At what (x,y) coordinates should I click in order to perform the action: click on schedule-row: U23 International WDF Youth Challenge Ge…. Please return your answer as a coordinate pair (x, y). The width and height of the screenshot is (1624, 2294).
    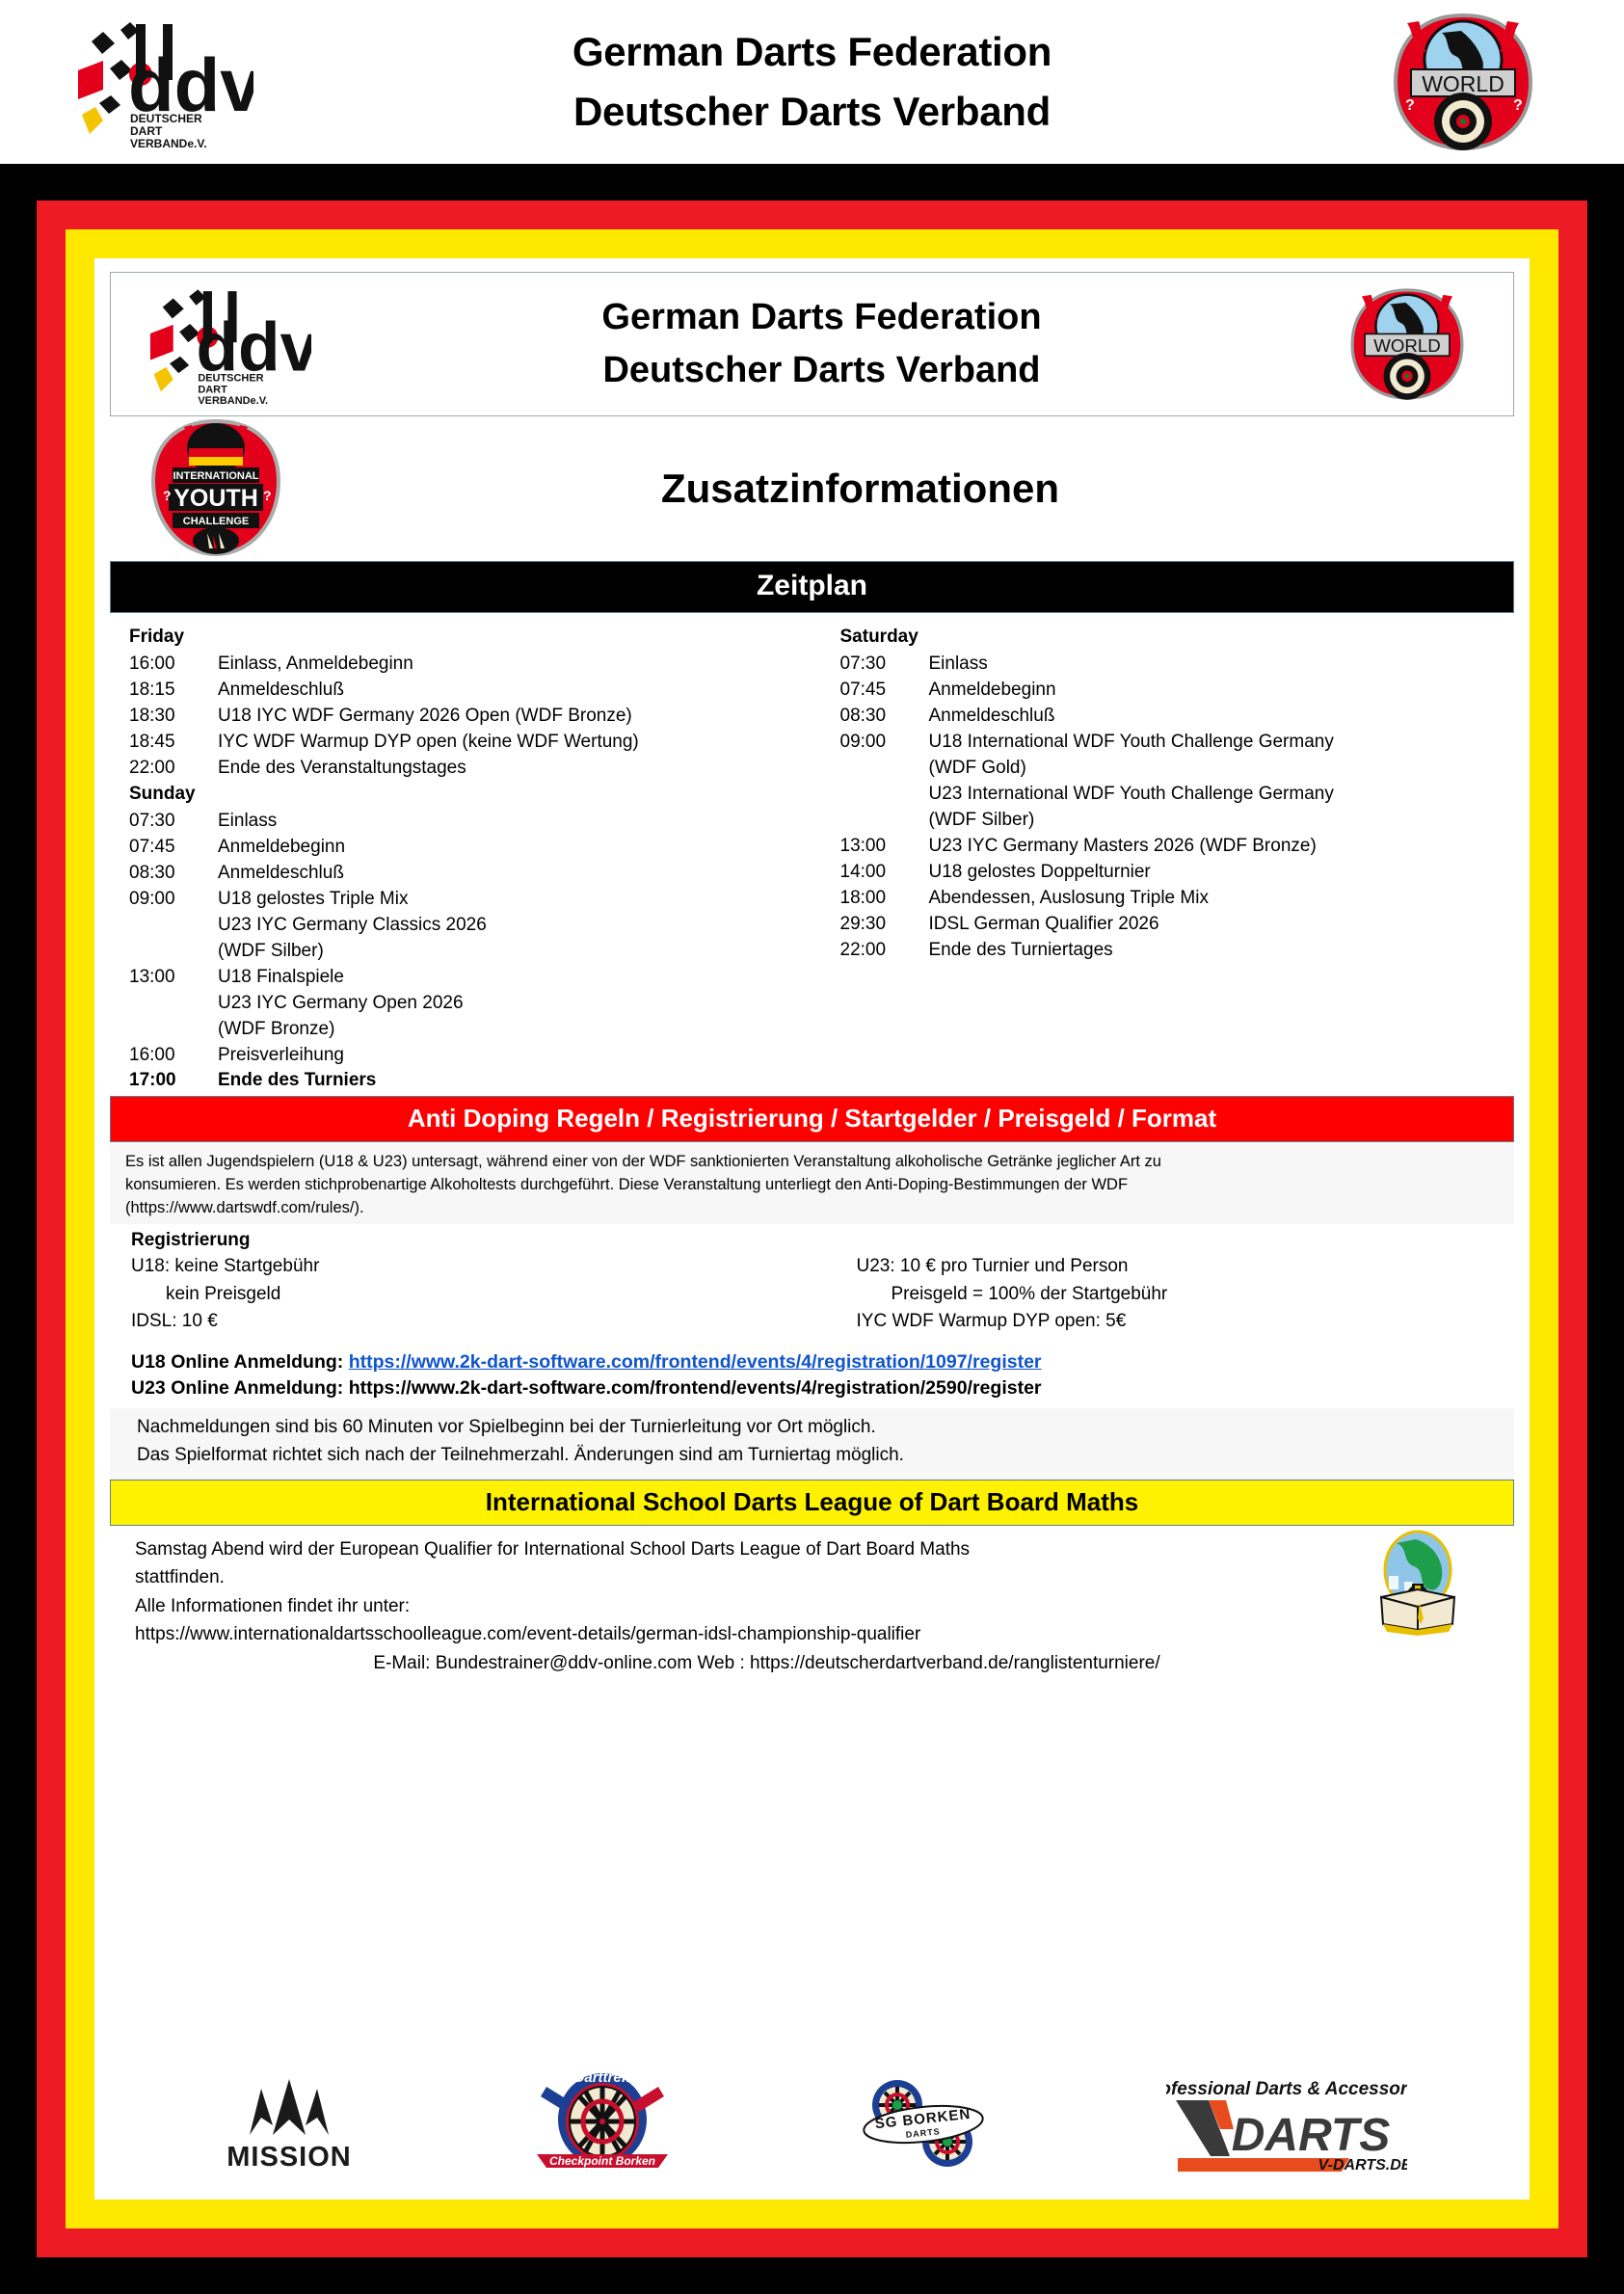
    Looking at the image, I should click on (1168, 795).